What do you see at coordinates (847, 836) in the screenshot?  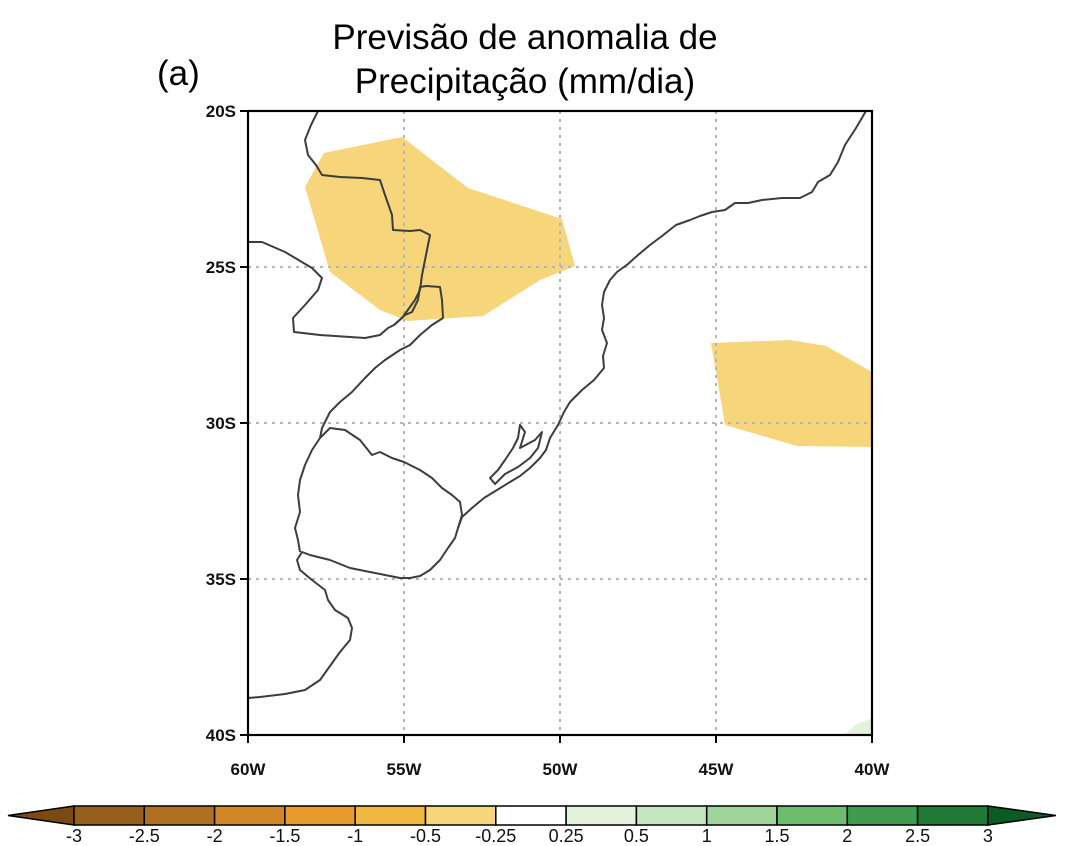 I see `colorbar-tick-label: 2` at bounding box center [847, 836].